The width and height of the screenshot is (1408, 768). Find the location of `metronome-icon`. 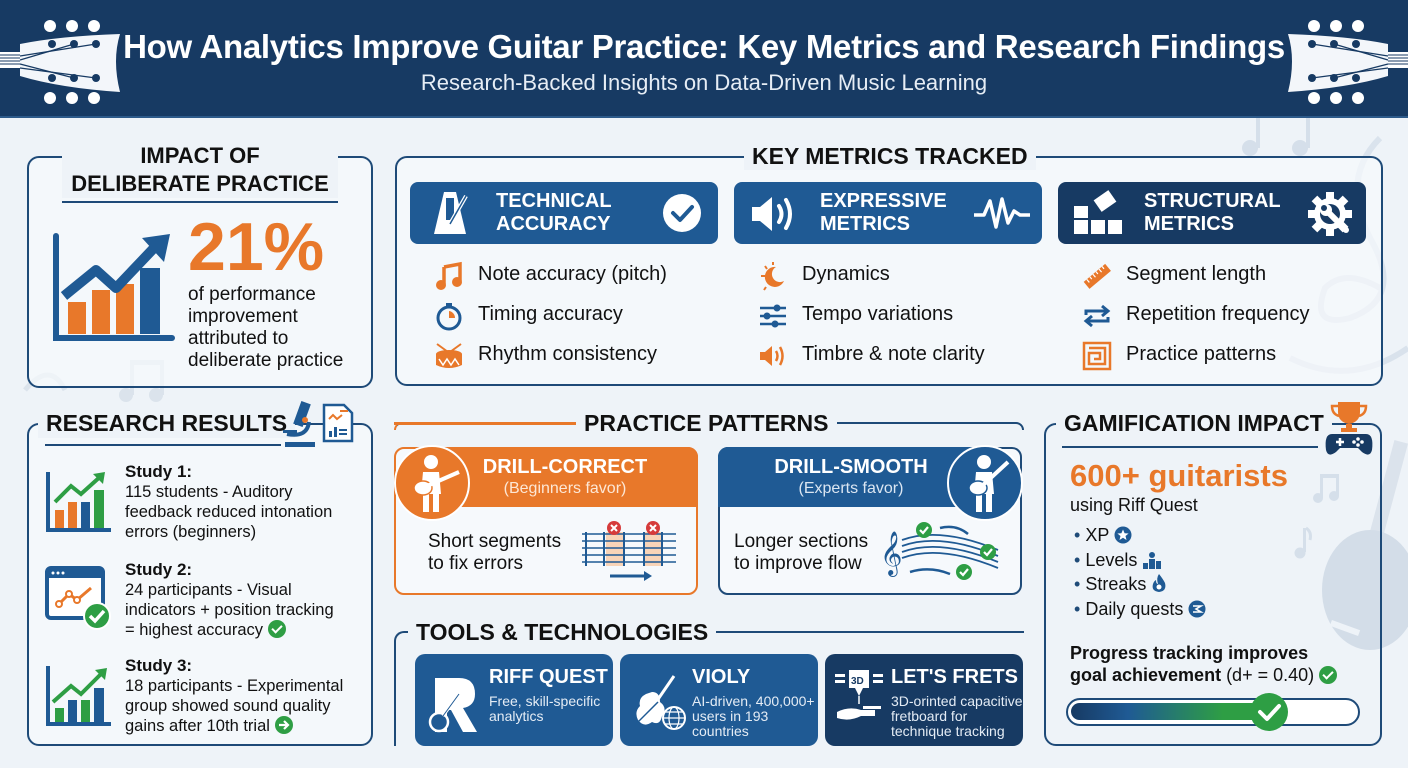

metronome-icon is located at coordinates (451, 213).